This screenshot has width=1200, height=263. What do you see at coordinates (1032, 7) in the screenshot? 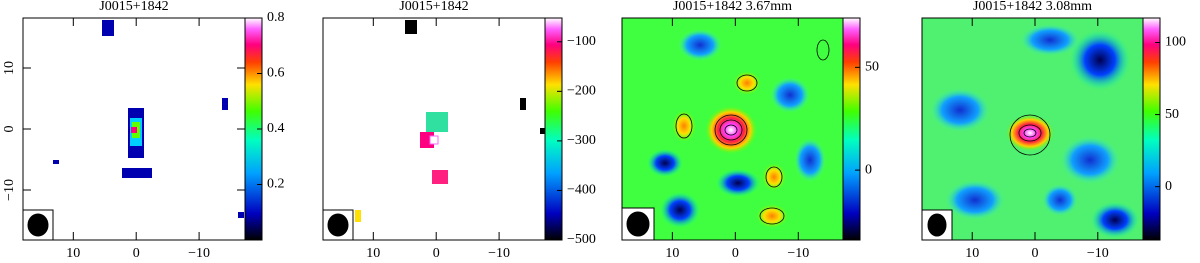
I see `panel-title: J0015+1842 3.08mm` at bounding box center [1032, 7].